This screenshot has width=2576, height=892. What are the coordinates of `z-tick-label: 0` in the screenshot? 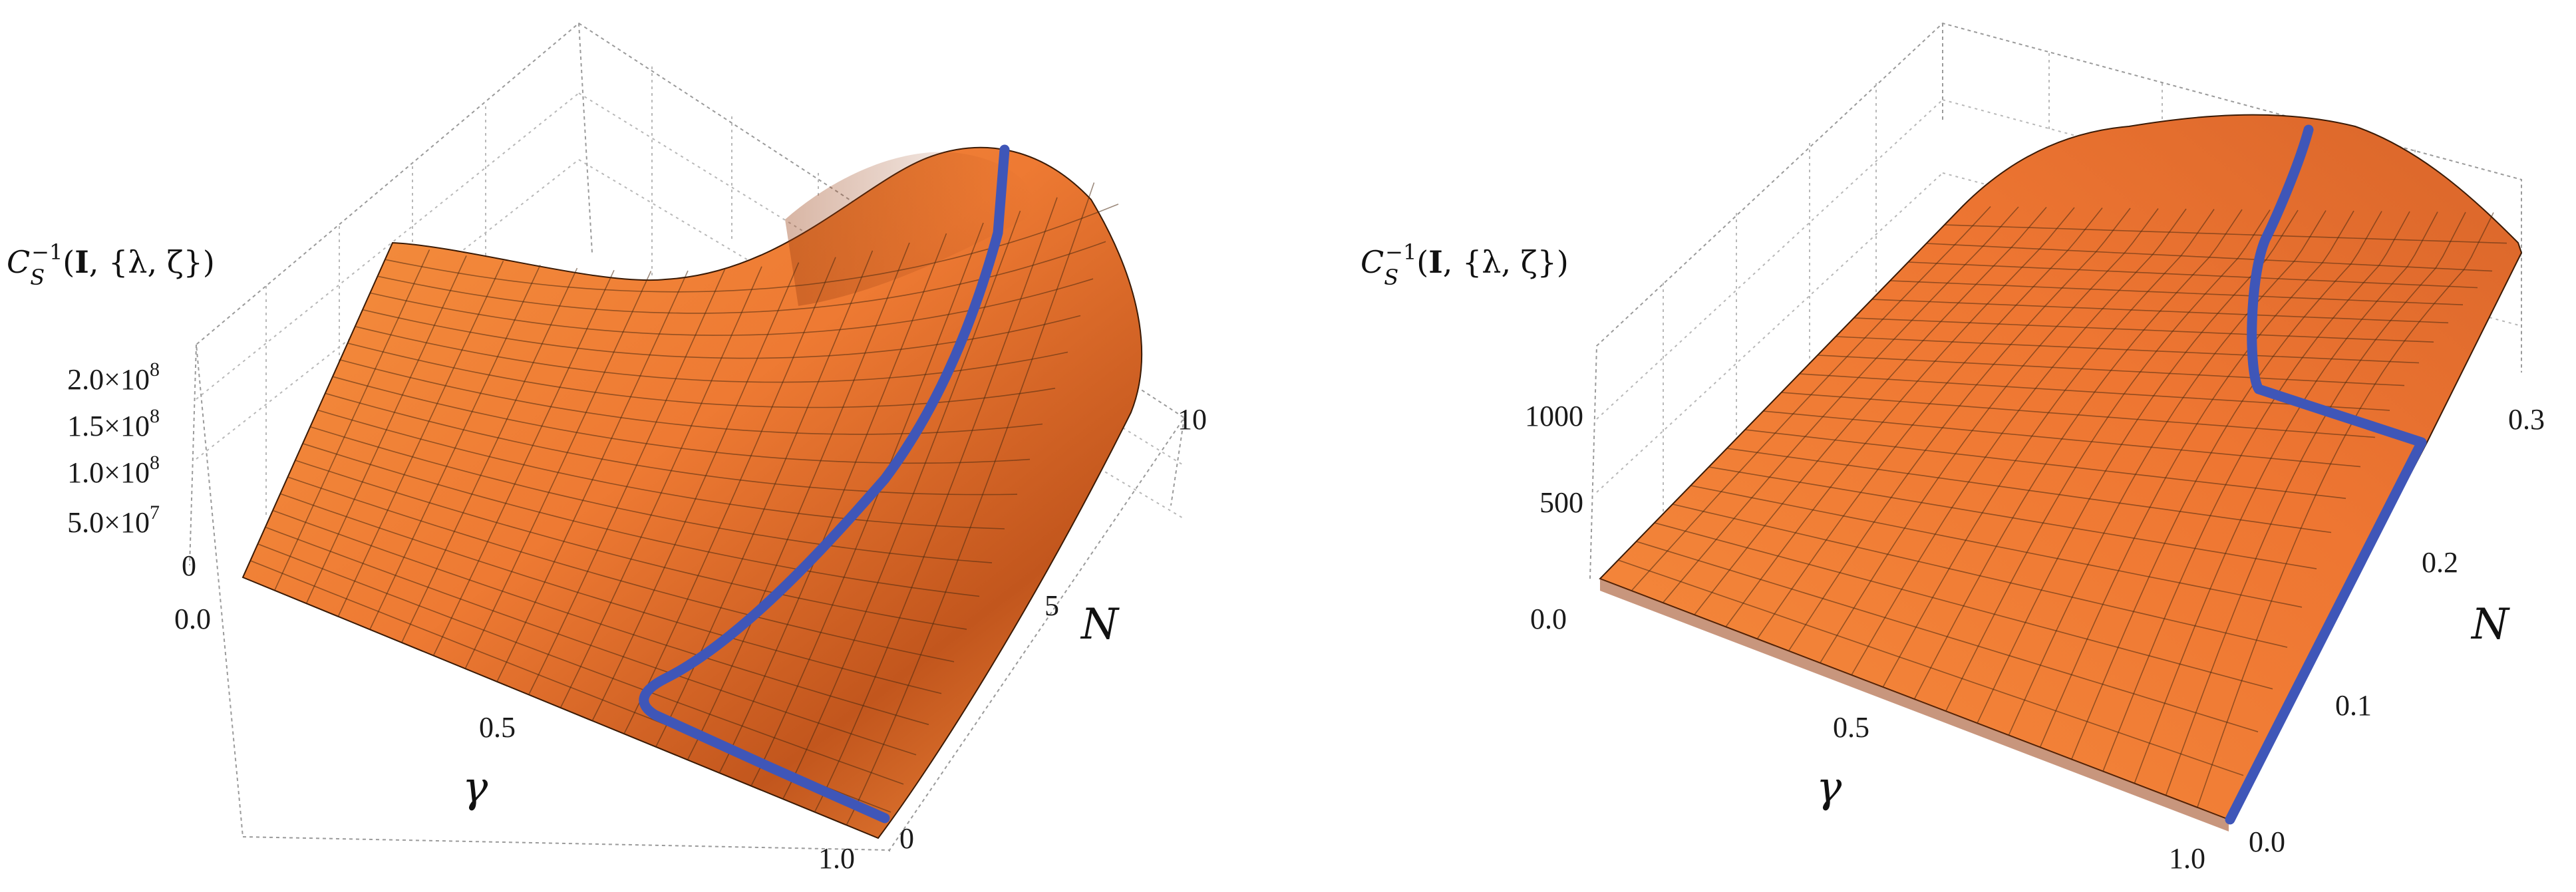 It's located at (189, 565).